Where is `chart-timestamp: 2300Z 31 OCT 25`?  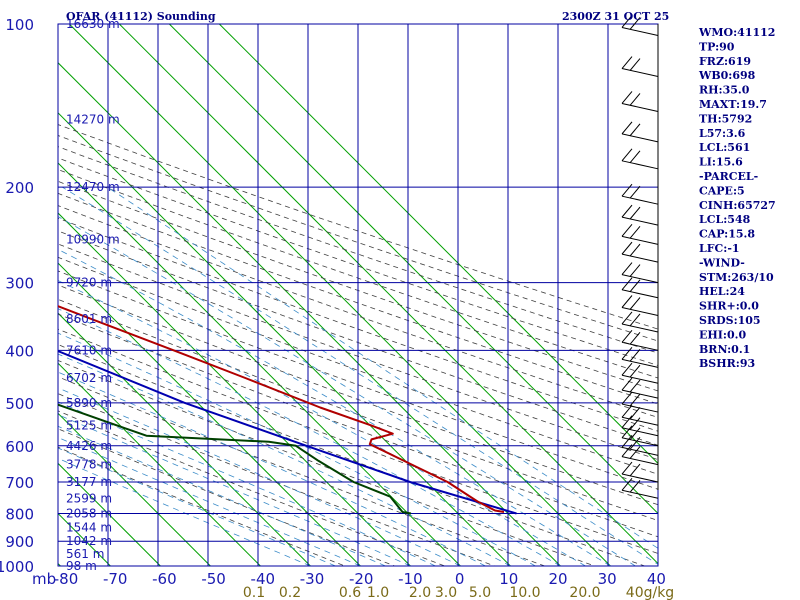
chart-timestamp: 2300Z 31 OCT 25 is located at coordinates (615, 16).